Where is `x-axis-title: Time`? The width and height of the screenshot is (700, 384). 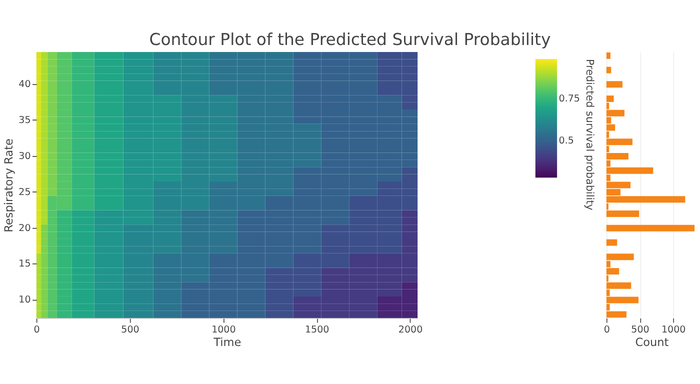
x-axis-title: Time is located at coordinates (227, 343).